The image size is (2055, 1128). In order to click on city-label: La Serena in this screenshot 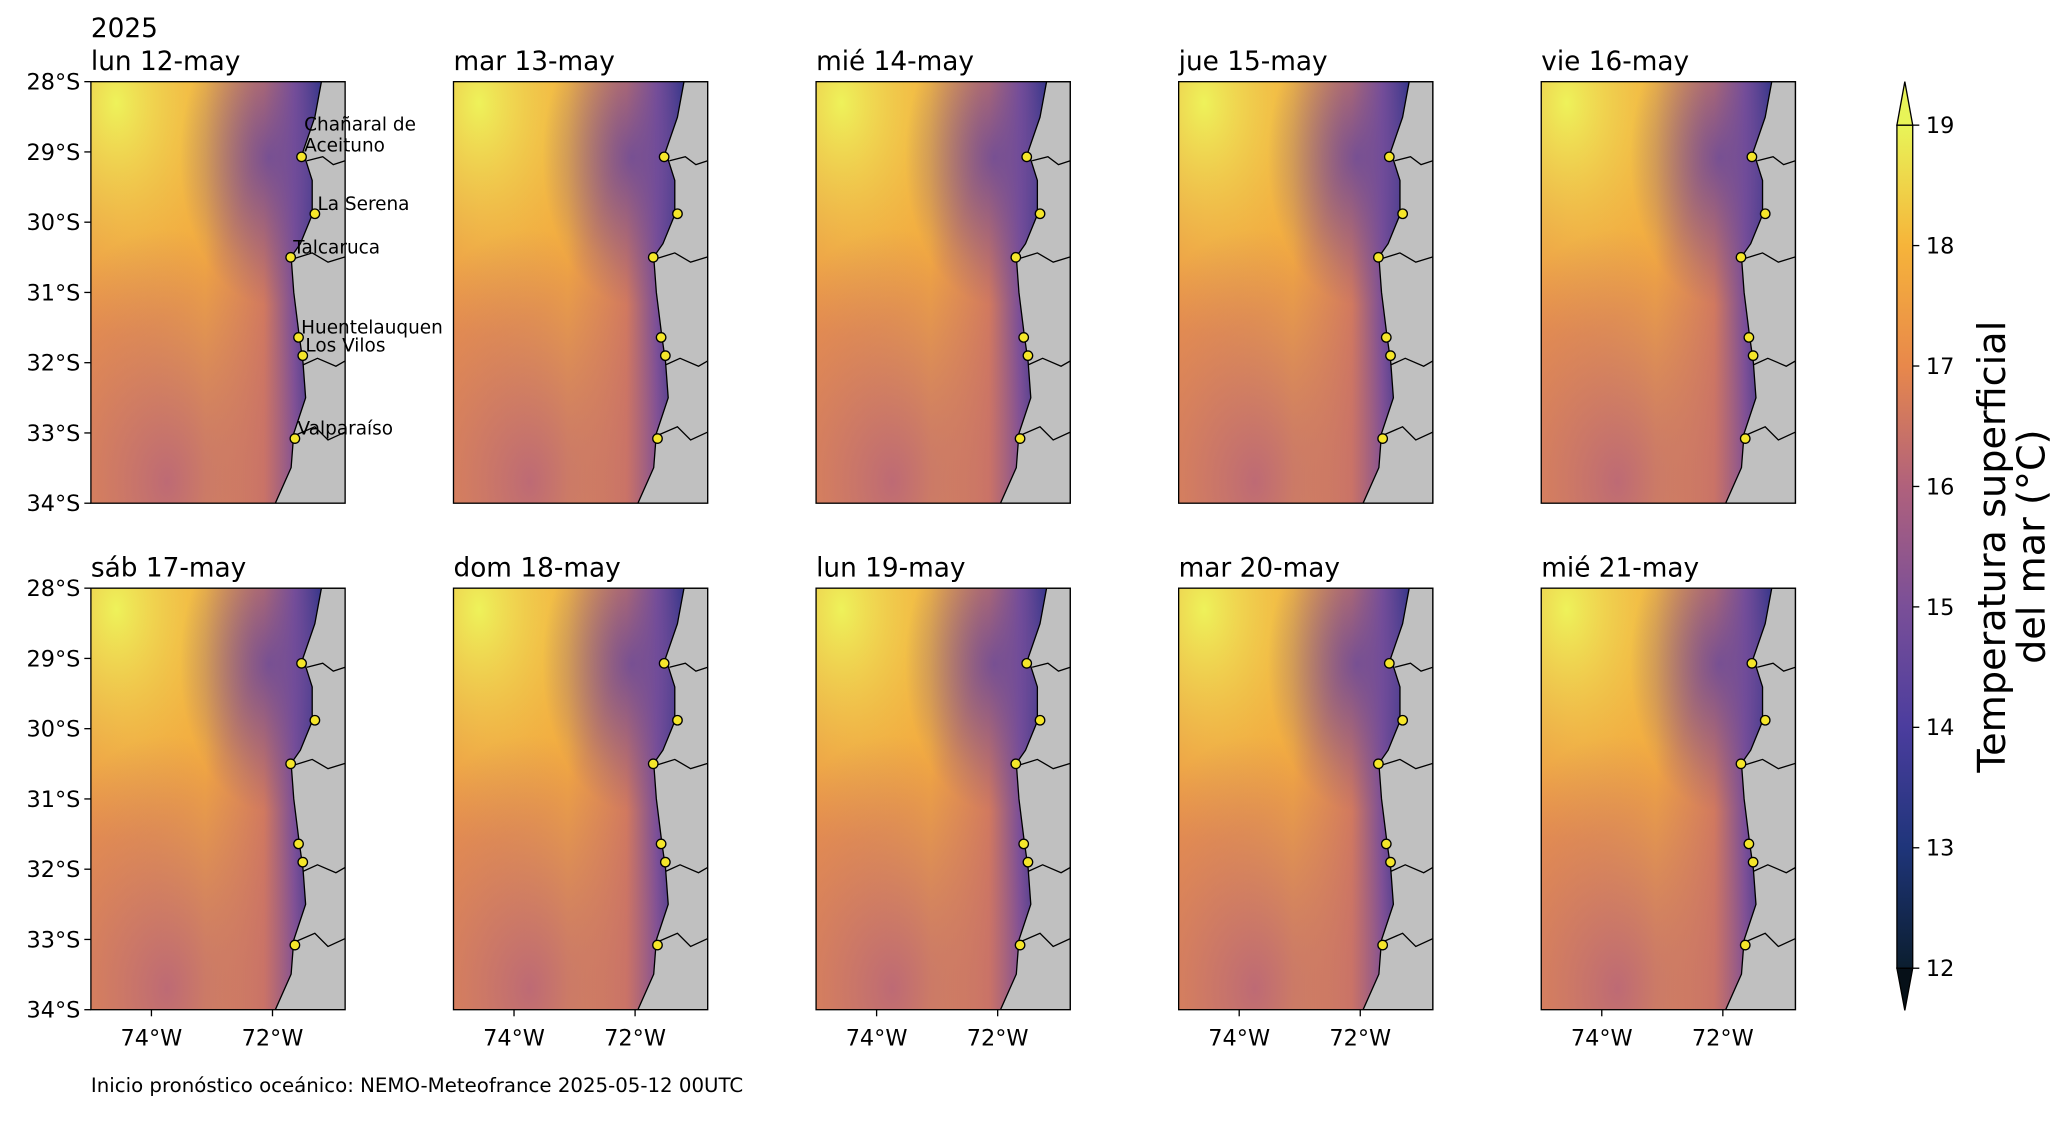, I will do `click(364, 204)`.